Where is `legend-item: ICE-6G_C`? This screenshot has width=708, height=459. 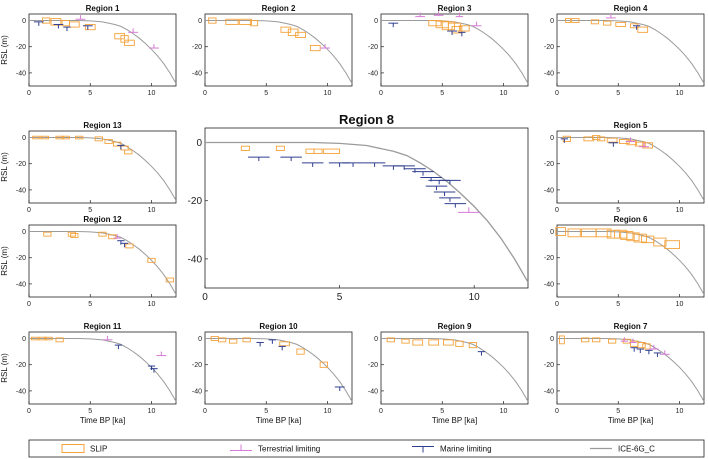
legend-item: ICE-6G_C is located at coordinates (622, 449).